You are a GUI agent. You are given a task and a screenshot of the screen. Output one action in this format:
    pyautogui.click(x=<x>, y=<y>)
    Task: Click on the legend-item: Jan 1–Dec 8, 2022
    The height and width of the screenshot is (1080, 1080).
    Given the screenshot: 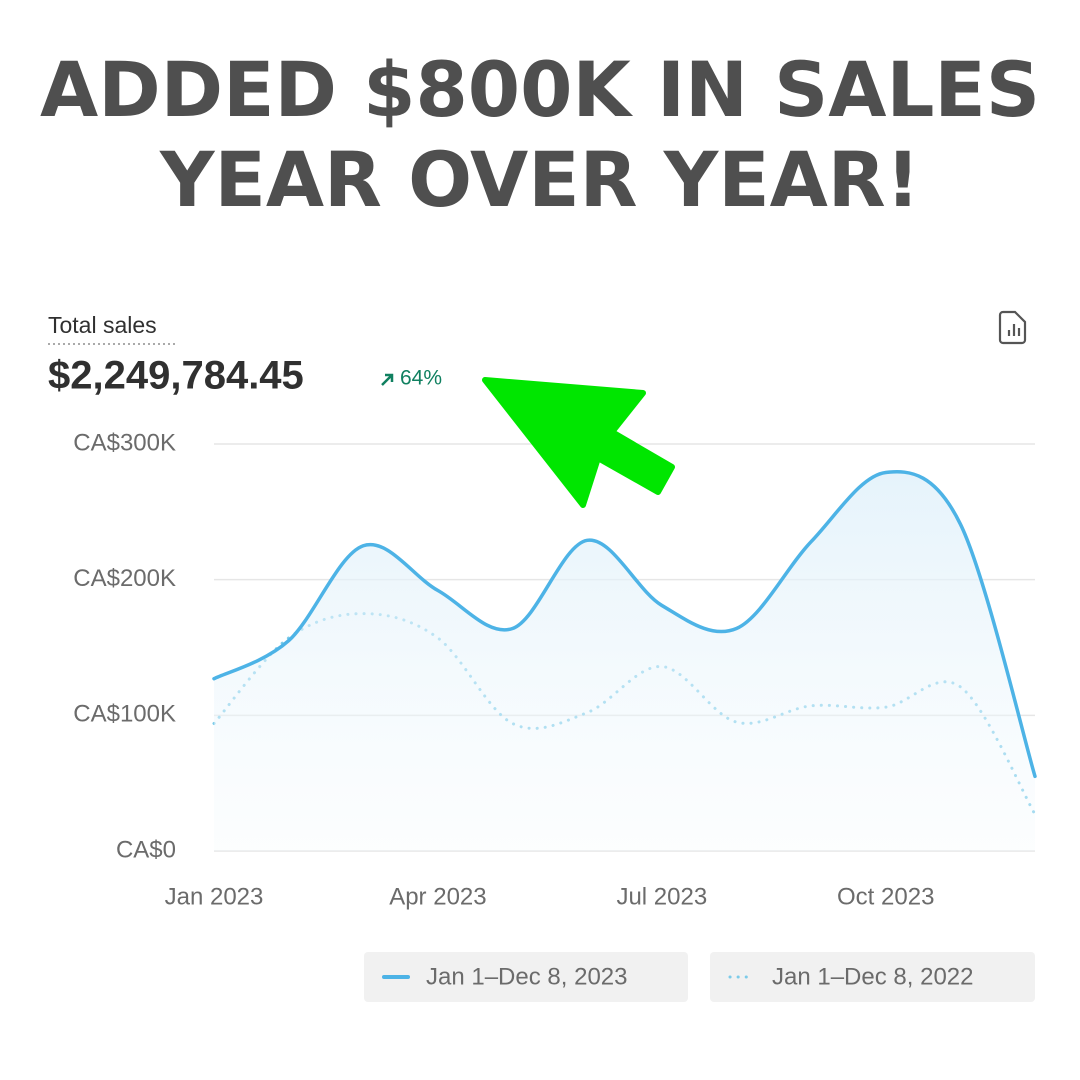 What is the action you would take?
    pyautogui.click(x=872, y=977)
    